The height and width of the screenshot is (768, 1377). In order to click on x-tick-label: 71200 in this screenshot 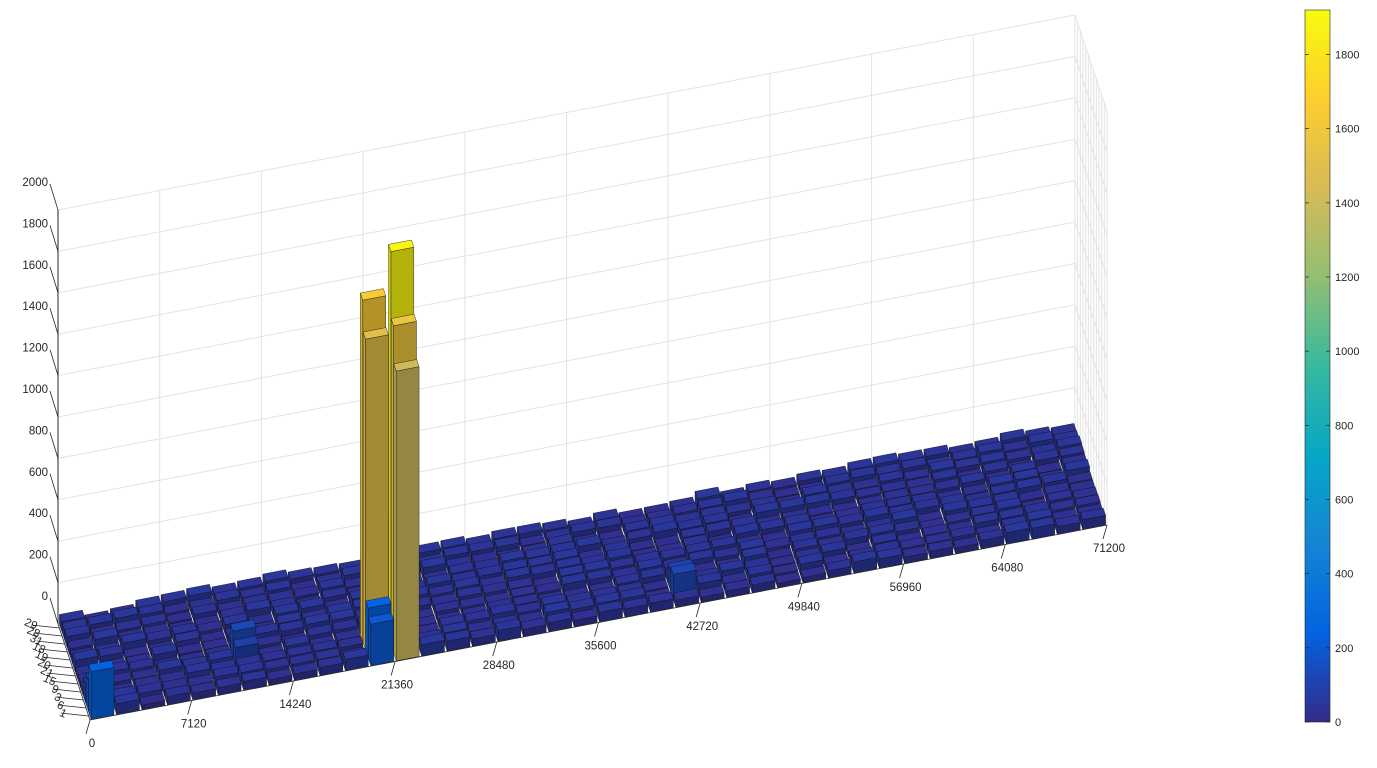, I will do `click(1109, 549)`.